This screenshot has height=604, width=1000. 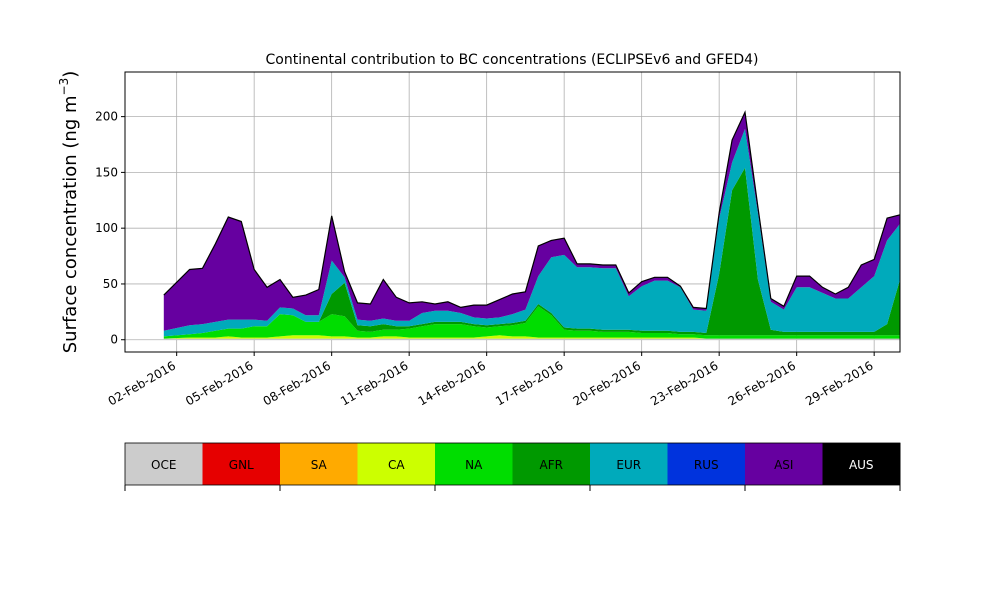 What do you see at coordinates (106, 228) in the screenshot?
I see `y-tick-label: 100` at bounding box center [106, 228].